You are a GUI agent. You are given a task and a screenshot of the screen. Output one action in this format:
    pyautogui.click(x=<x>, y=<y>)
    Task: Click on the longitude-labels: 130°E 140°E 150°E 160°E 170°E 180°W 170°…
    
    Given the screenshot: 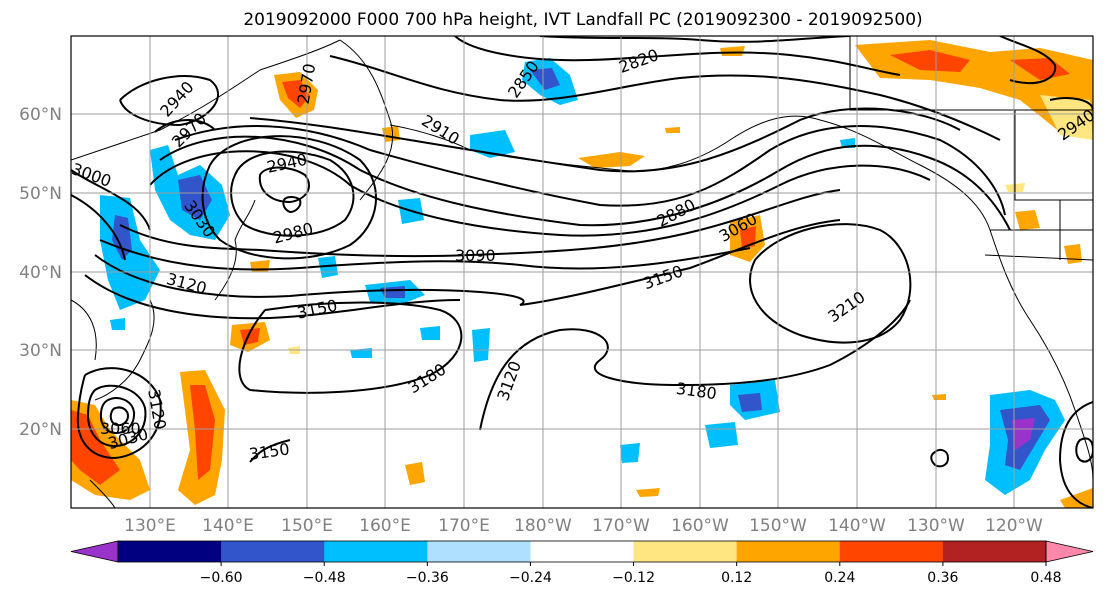 What is the action you would take?
    pyautogui.click(x=583, y=526)
    